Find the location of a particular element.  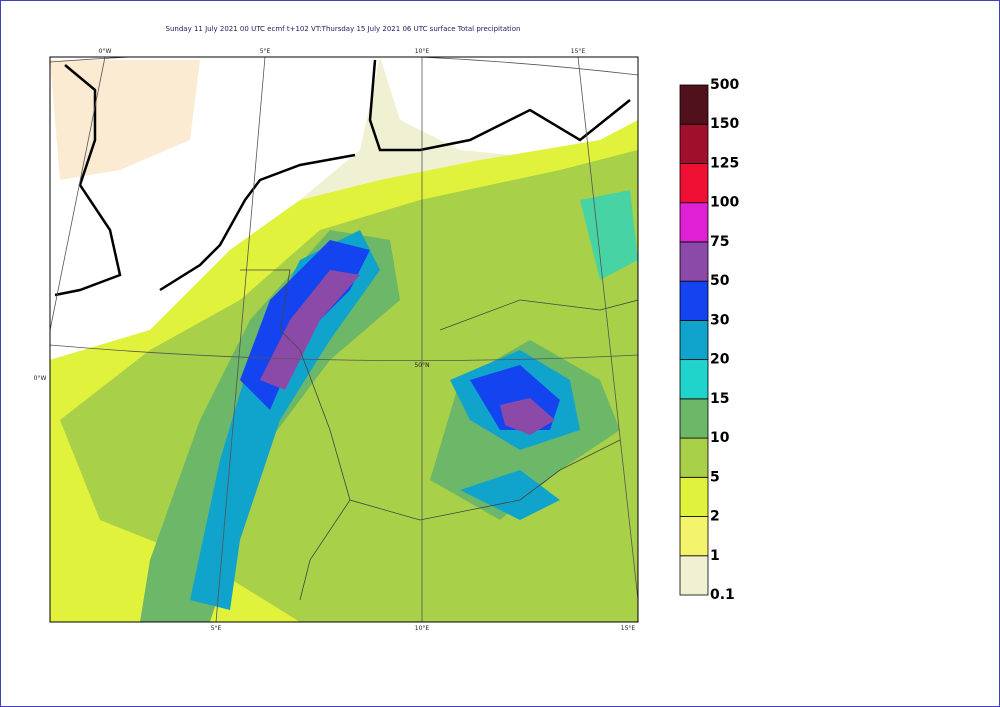

level-label: 150 is located at coordinates (724, 124).